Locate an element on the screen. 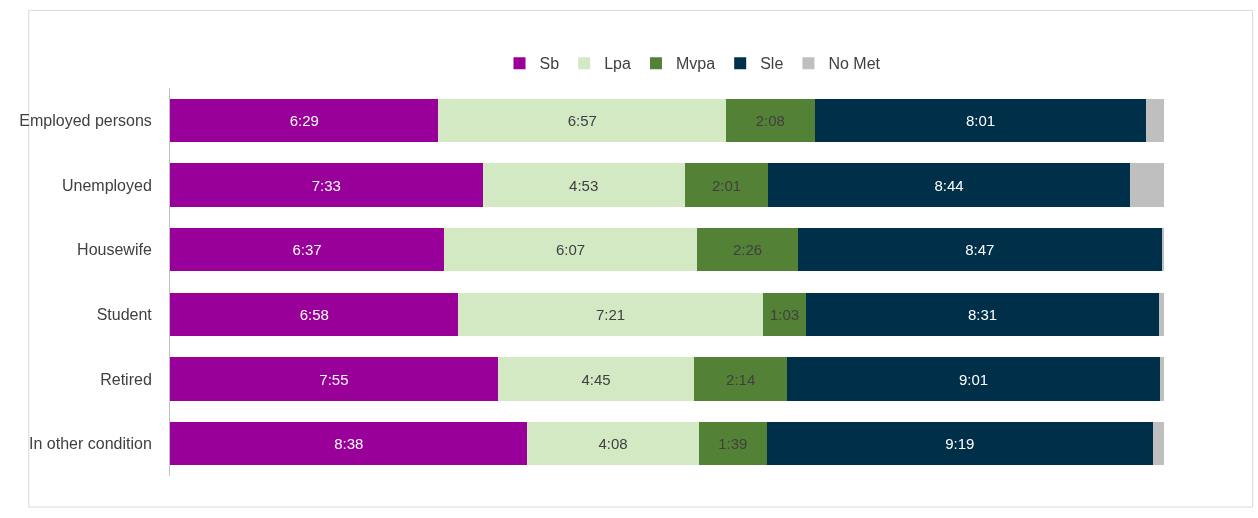 The height and width of the screenshot is (518, 1258). data-label: 8:31 is located at coordinates (982, 314).